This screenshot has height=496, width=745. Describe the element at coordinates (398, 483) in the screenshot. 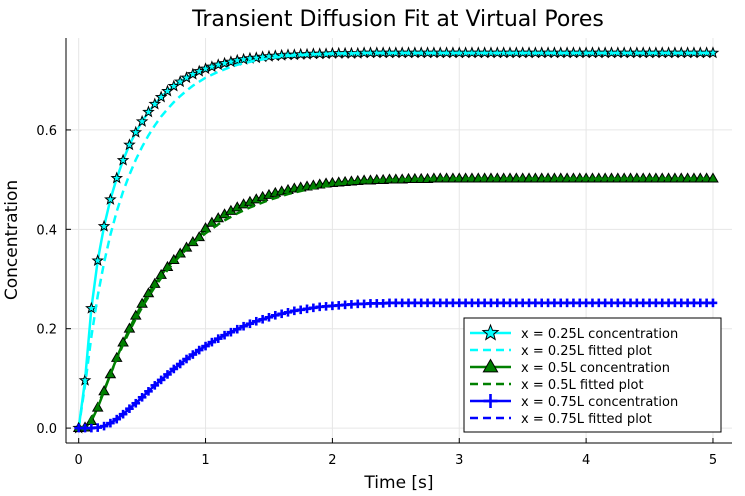

I see `x-axis-label: Time [s]` at that location.